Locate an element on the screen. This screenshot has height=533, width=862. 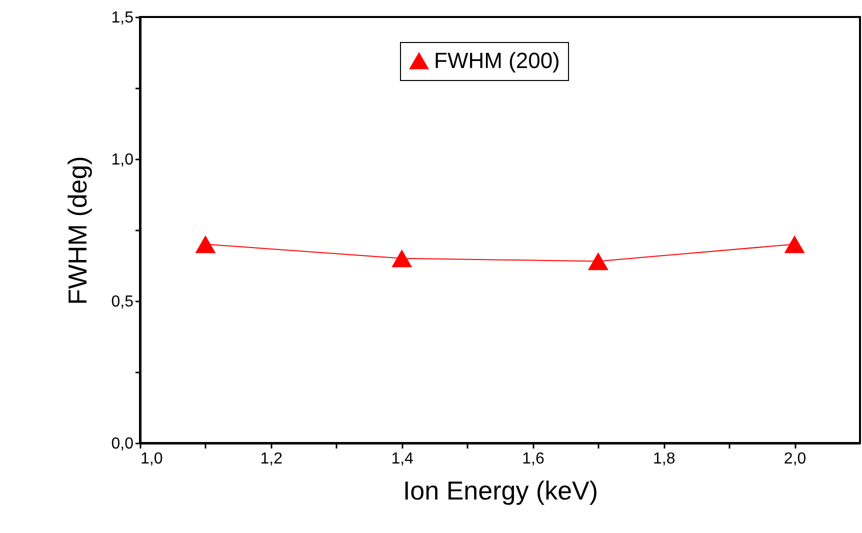
x-axis-title: Ion Energy (keV) is located at coordinates (500, 491).